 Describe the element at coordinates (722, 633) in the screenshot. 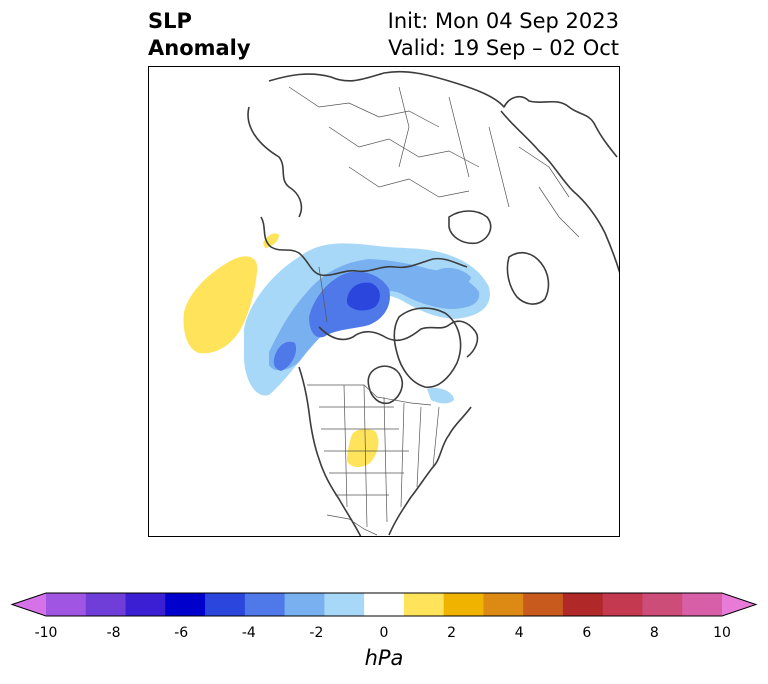

I see `colorbar-tick-label: 10` at that location.